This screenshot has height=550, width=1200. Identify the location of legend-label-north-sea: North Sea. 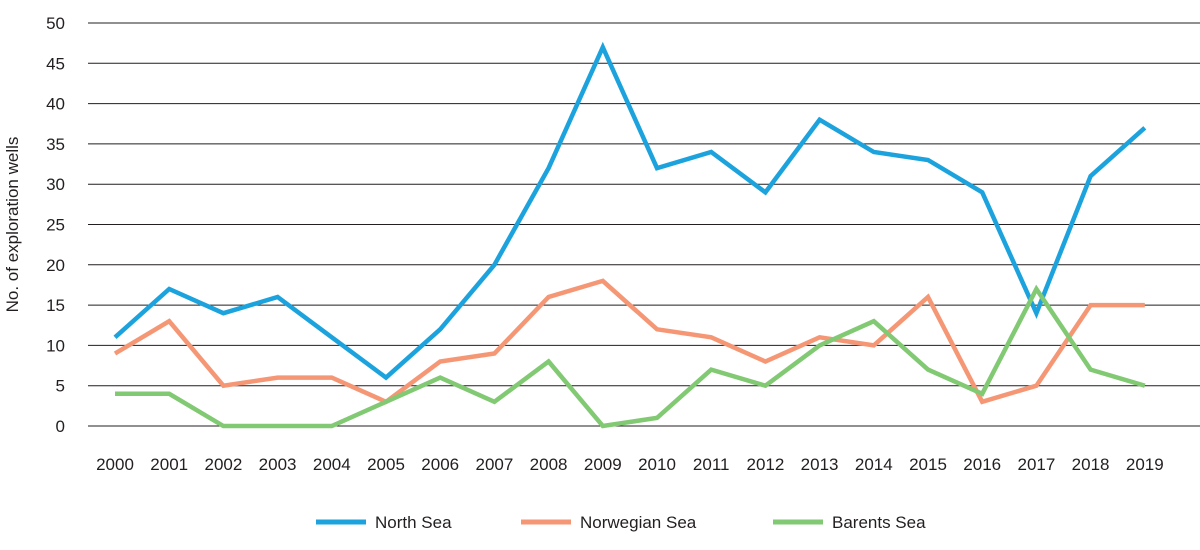
(413, 522).